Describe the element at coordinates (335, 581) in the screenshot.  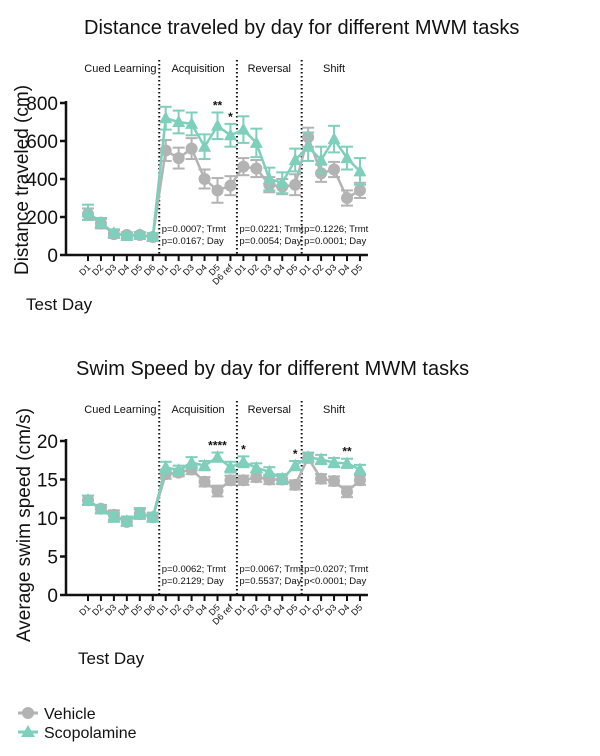
I see `p-value-label: p<0.0001; Day` at that location.